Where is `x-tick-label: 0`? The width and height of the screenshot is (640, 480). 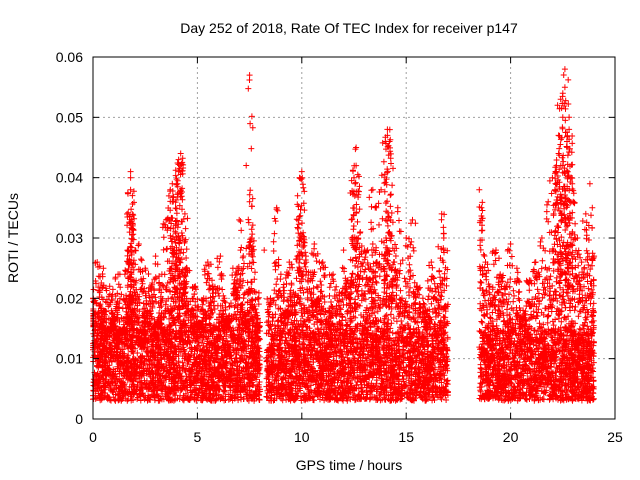
x-tick-label: 0 is located at coordinates (93, 437).